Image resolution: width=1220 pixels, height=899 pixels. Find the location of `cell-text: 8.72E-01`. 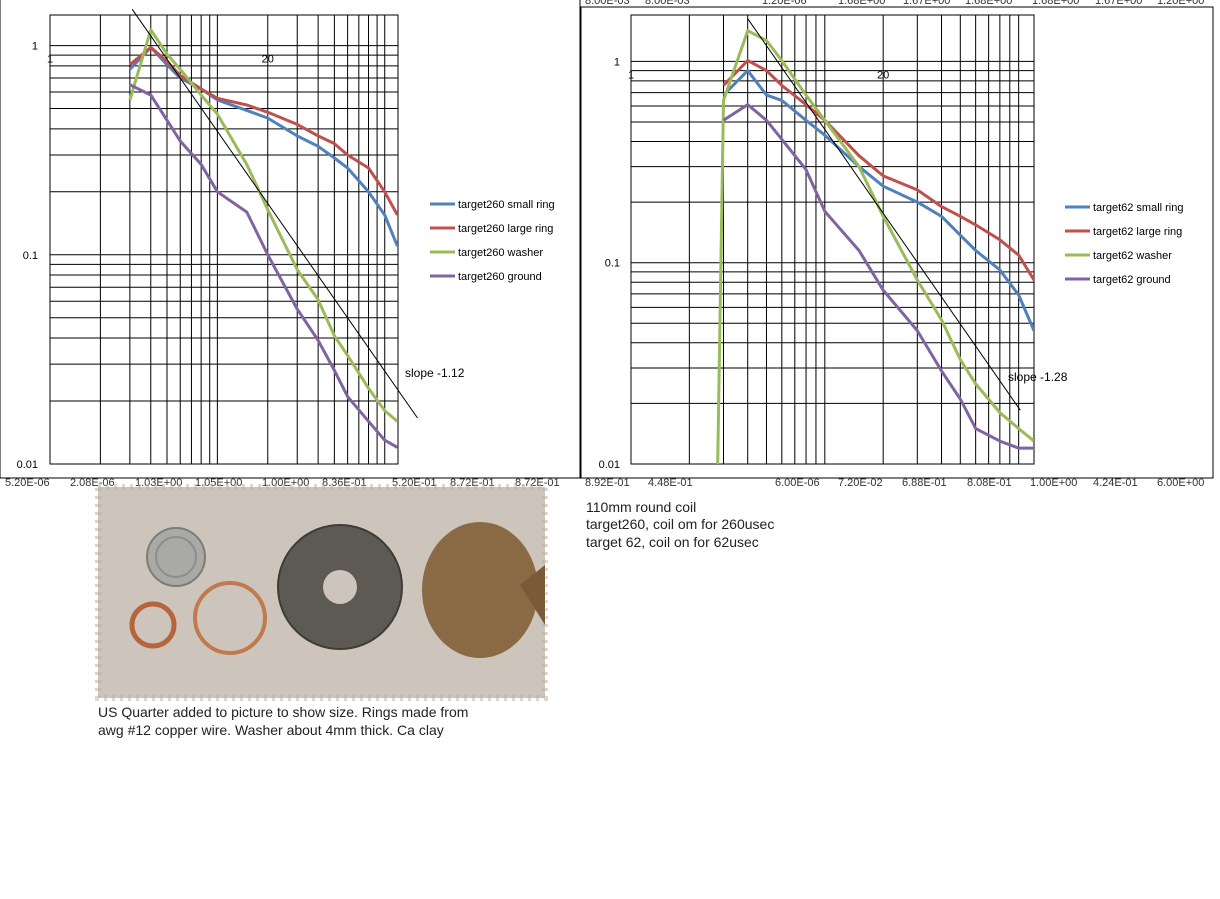

cell-text: 8.72E-01 is located at coordinates (537, 483).